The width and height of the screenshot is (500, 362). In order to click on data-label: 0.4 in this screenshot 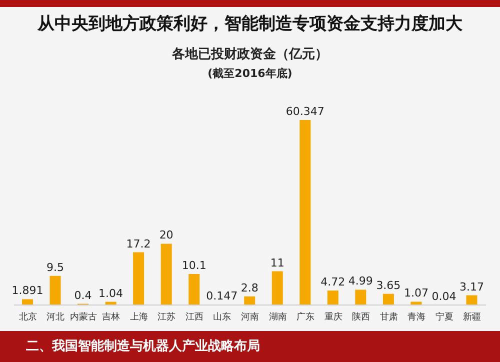, I will do `click(83, 295)`.